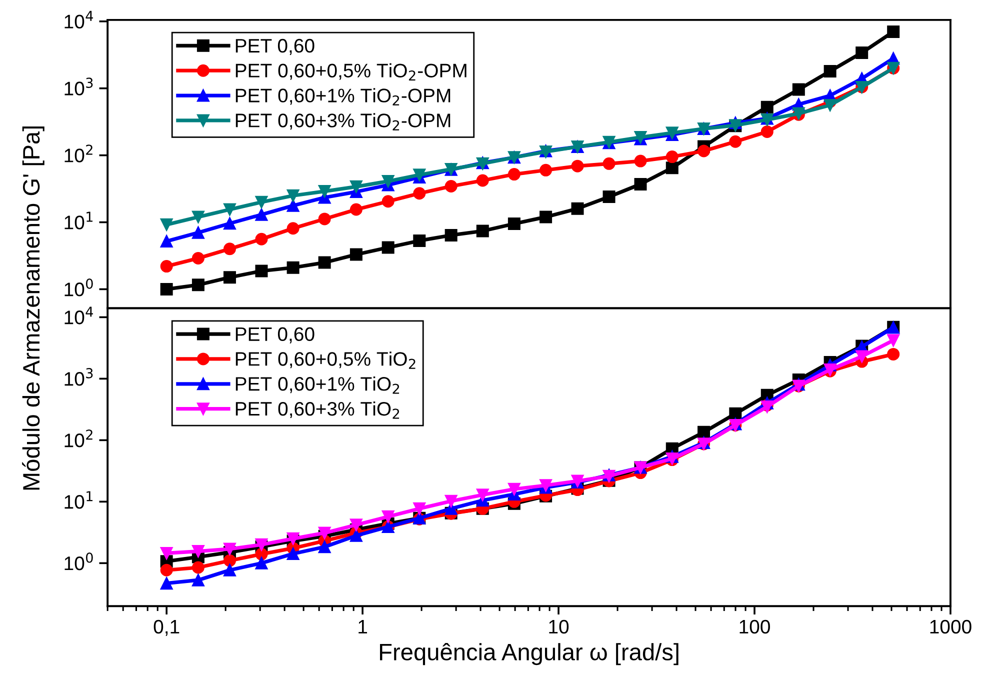  What do you see at coordinates (33, 308) in the screenshot?
I see `y-axis-title: Módulo de Armazenamento G' [Pa]` at bounding box center [33, 308].